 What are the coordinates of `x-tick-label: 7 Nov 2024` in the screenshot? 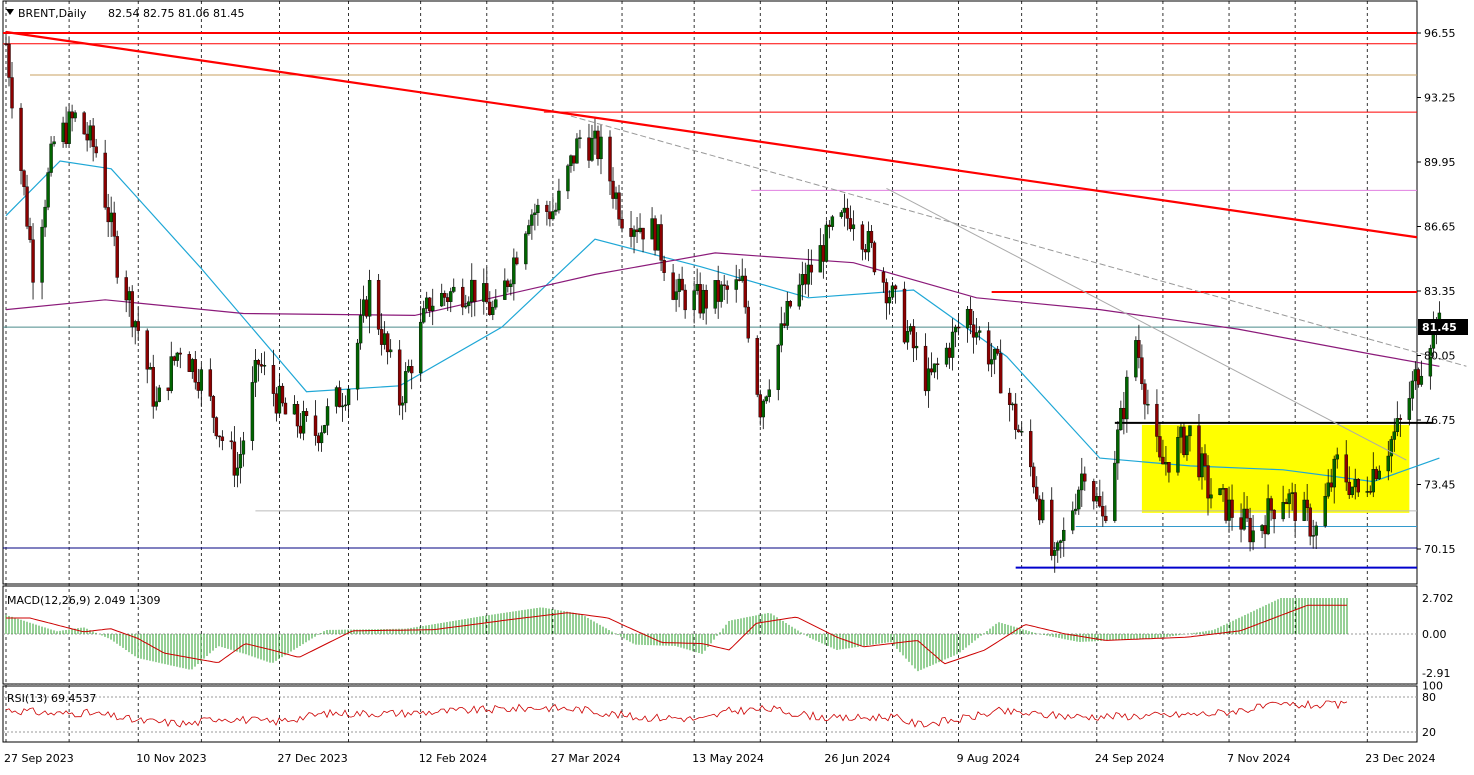 It's located at (1258, 758).